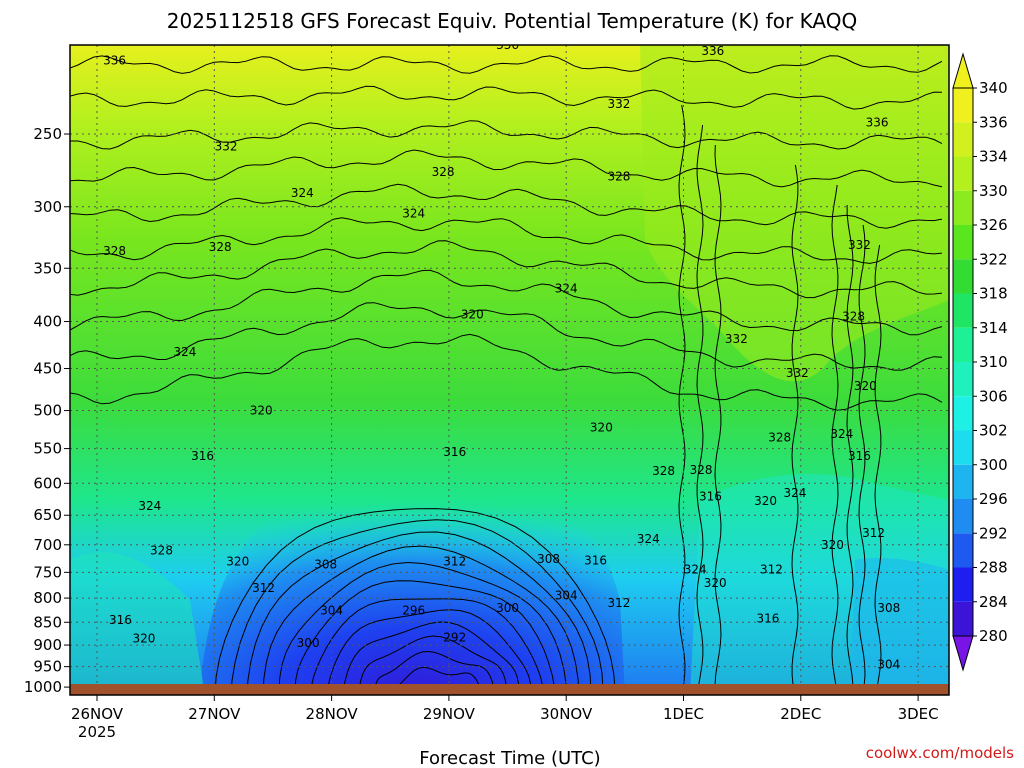  Describe the element at coordinates (771, 570) in the screenshot. I see `contour-value-label: 312` at that location.